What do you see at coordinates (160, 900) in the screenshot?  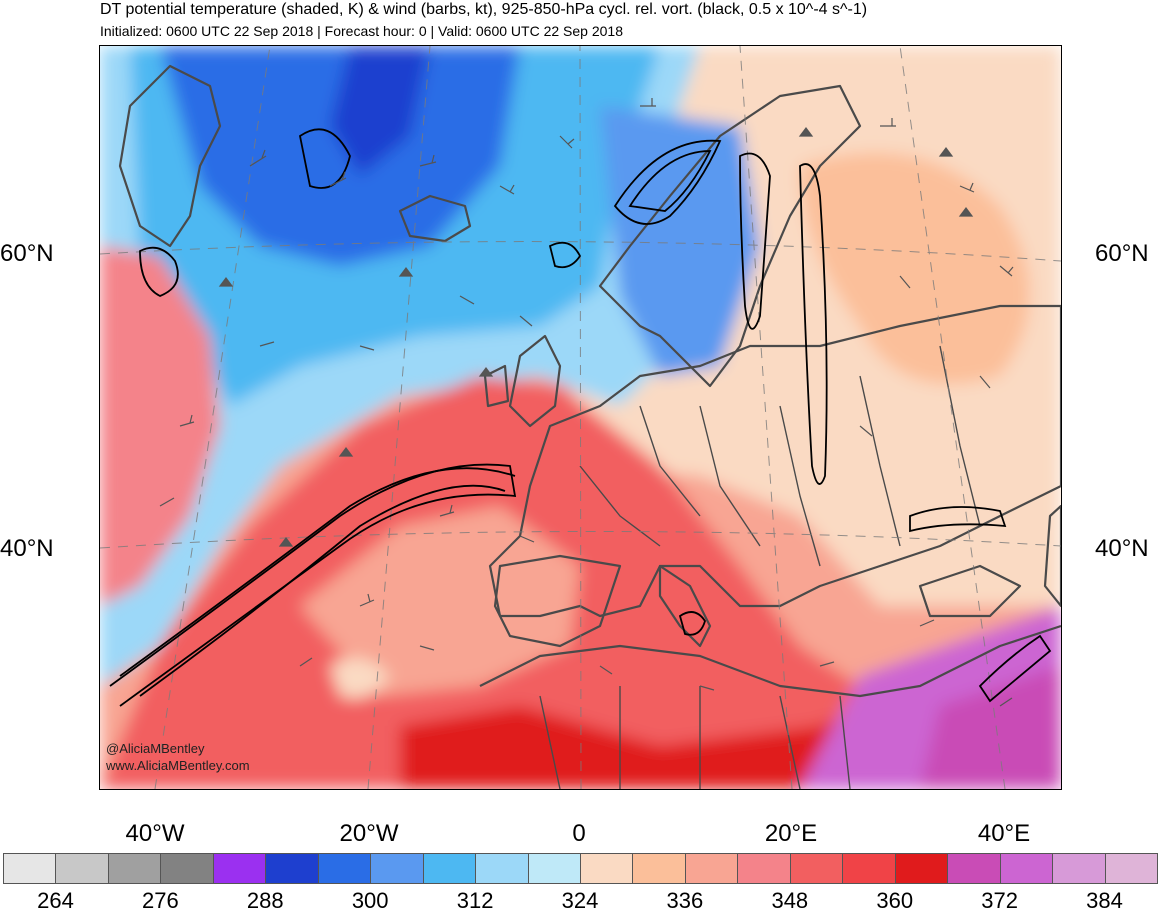 I see `colorbar-label: 276` at bounding box center [160, 900].